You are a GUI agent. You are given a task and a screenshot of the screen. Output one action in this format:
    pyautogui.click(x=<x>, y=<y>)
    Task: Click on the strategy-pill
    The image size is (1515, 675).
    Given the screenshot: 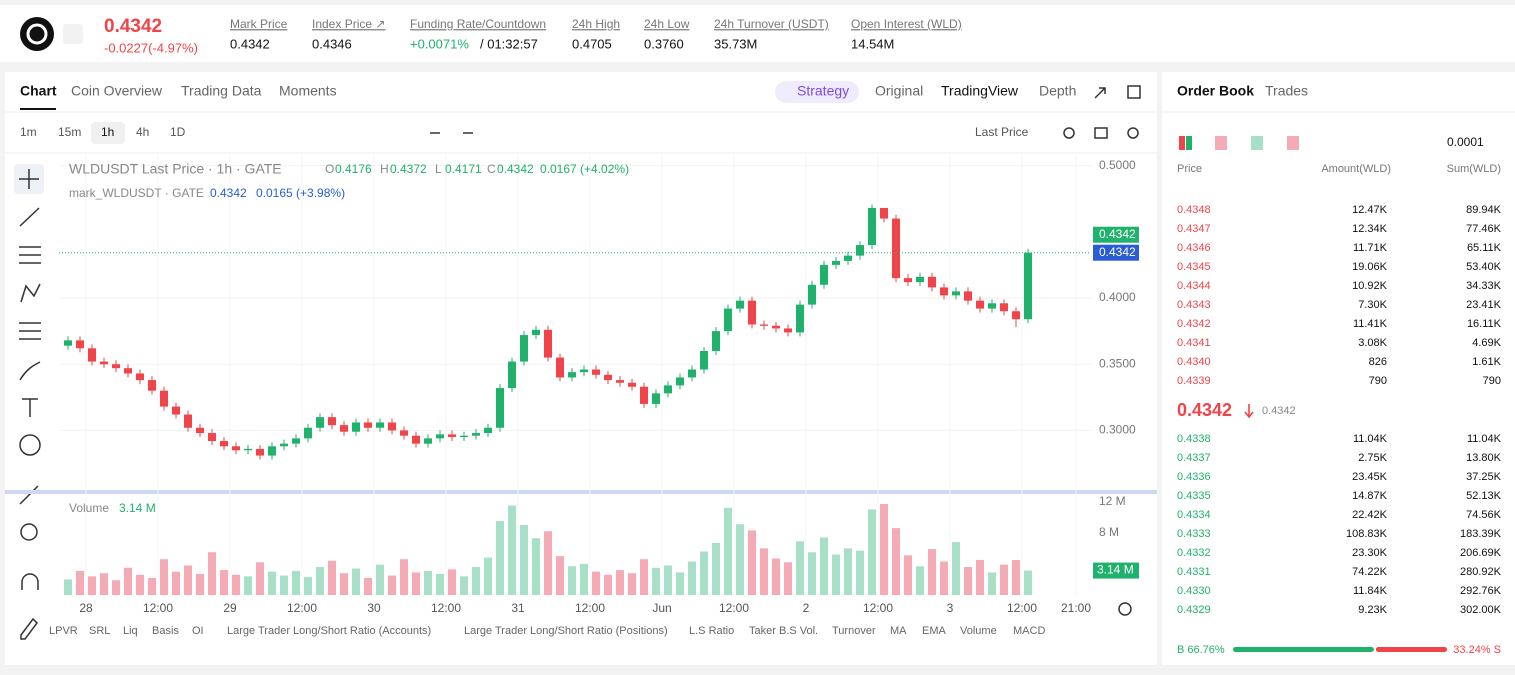 What is the action you would take?
    pyautogui.click(x=817, y=92)
    